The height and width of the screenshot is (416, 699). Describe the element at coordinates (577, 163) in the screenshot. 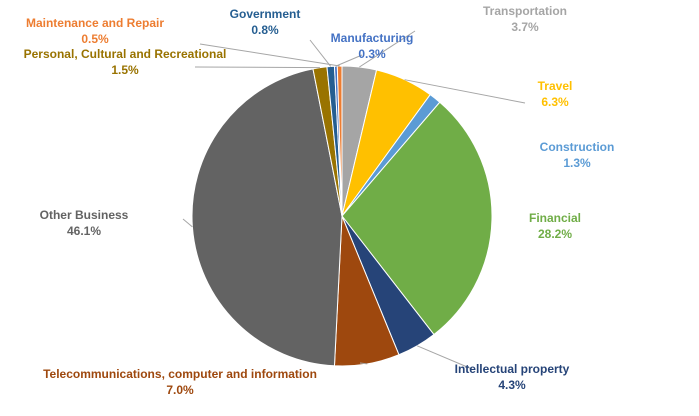

I see `data-label-value: 1.3%` at that location.